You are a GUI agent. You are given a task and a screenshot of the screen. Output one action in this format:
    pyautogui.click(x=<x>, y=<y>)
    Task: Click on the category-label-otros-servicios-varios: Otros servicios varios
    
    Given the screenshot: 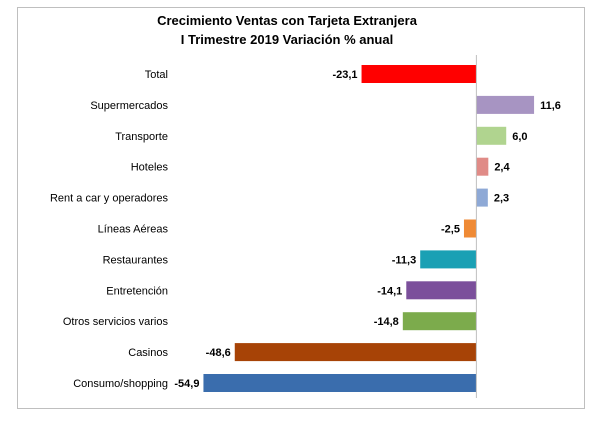 What is the action you would take?
    pyautogui.click(x=116, y=322)
    